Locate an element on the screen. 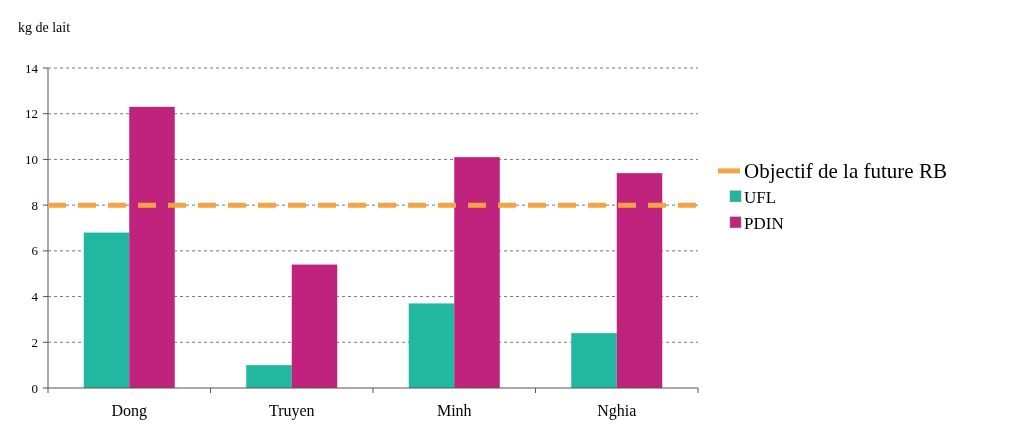  y-tick-label: 8 is located at coordinates (34, 205).